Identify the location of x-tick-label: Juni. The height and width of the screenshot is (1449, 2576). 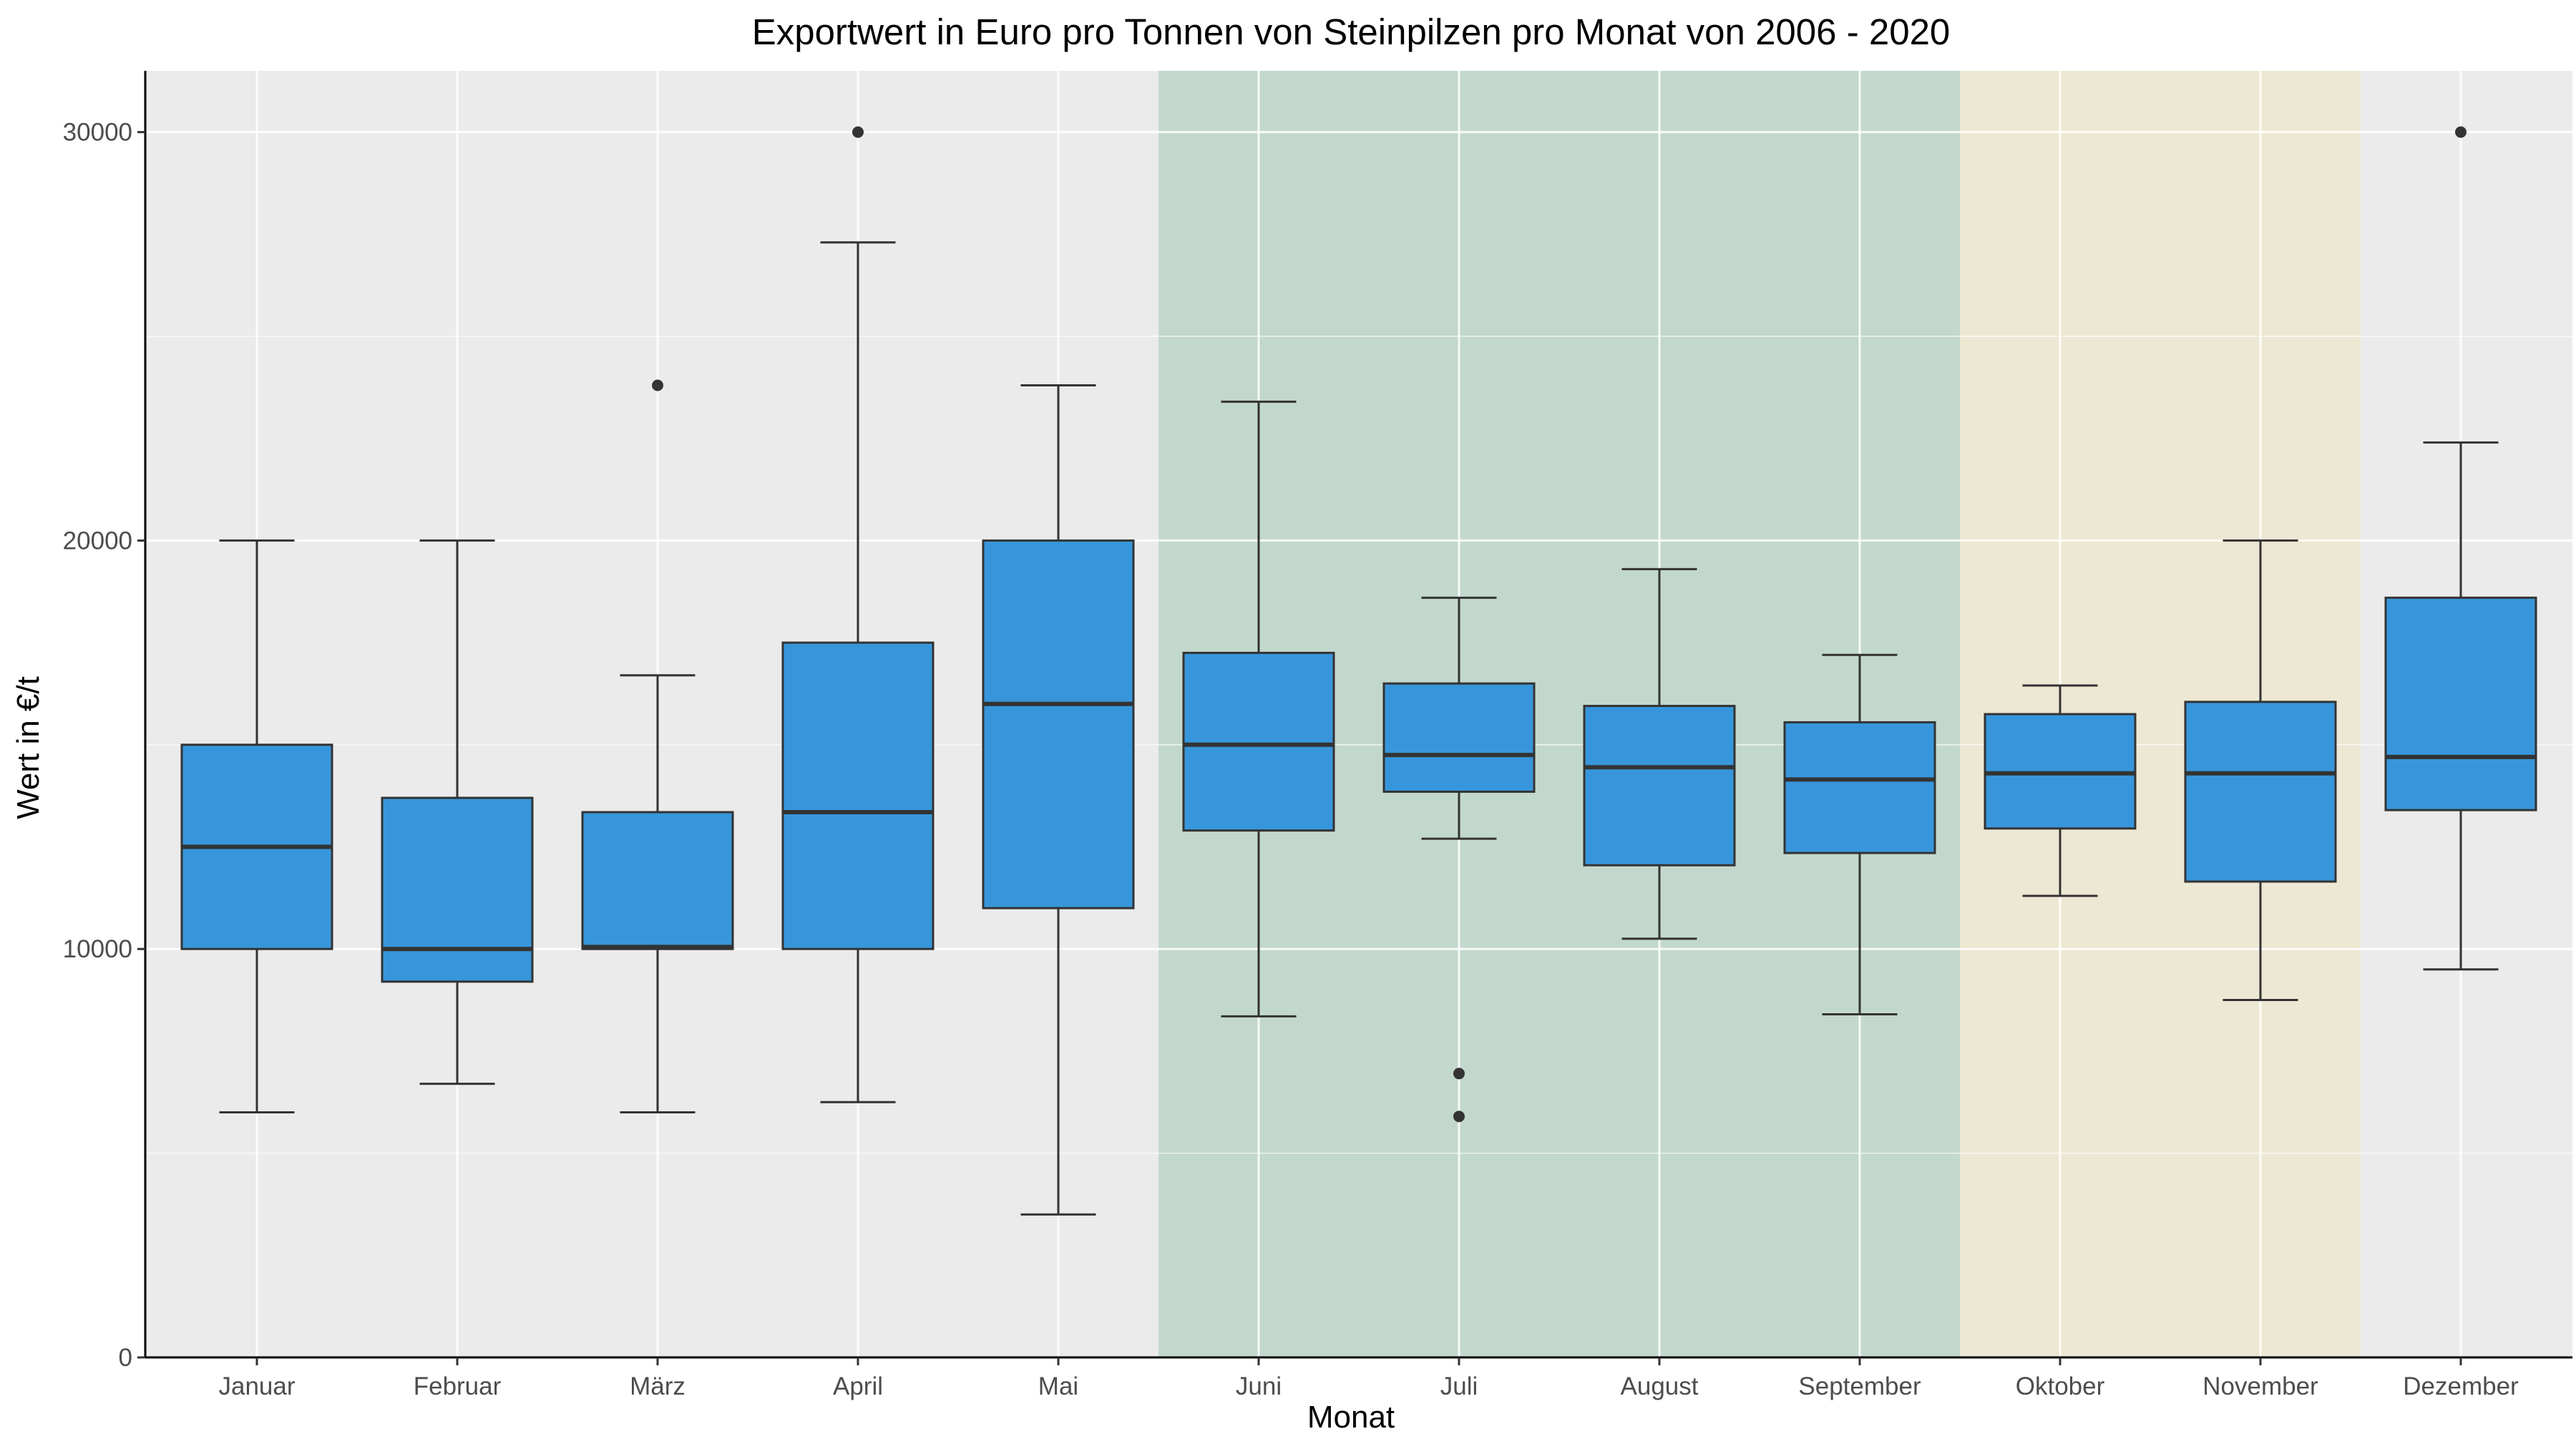
(1259, 1386).